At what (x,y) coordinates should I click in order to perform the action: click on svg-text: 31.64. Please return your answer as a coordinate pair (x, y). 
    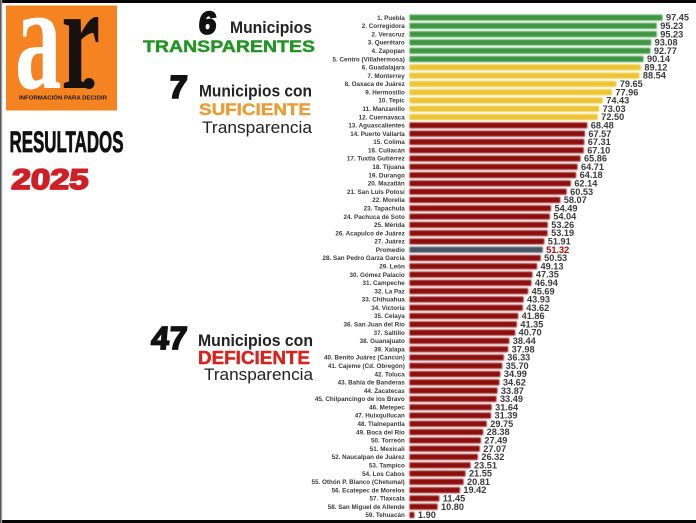
    Looking at the image, I should click on (507, 407).